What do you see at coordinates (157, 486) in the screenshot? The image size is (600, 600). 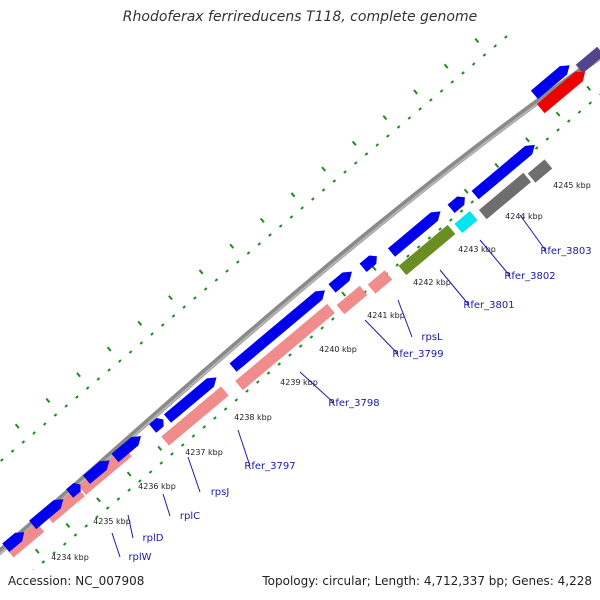 I see `kbp-label: 4236 kbp` at bounding box center [157, 486].